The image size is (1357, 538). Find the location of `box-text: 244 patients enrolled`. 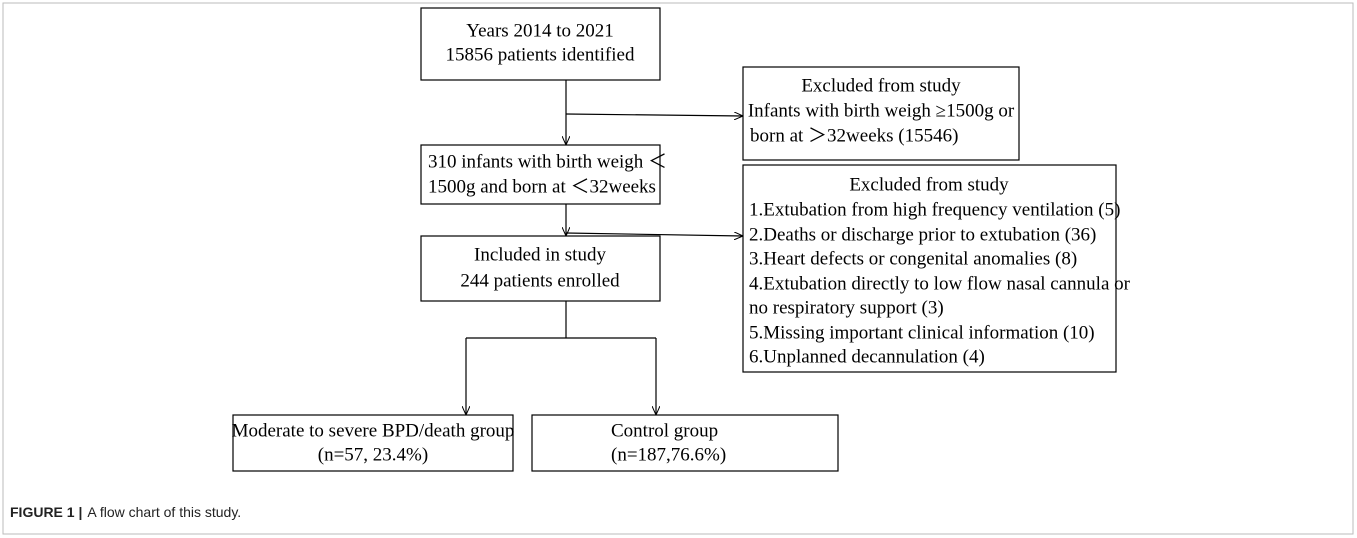

box-text: 244 patients enrolled is located at coordinates (540, 280).